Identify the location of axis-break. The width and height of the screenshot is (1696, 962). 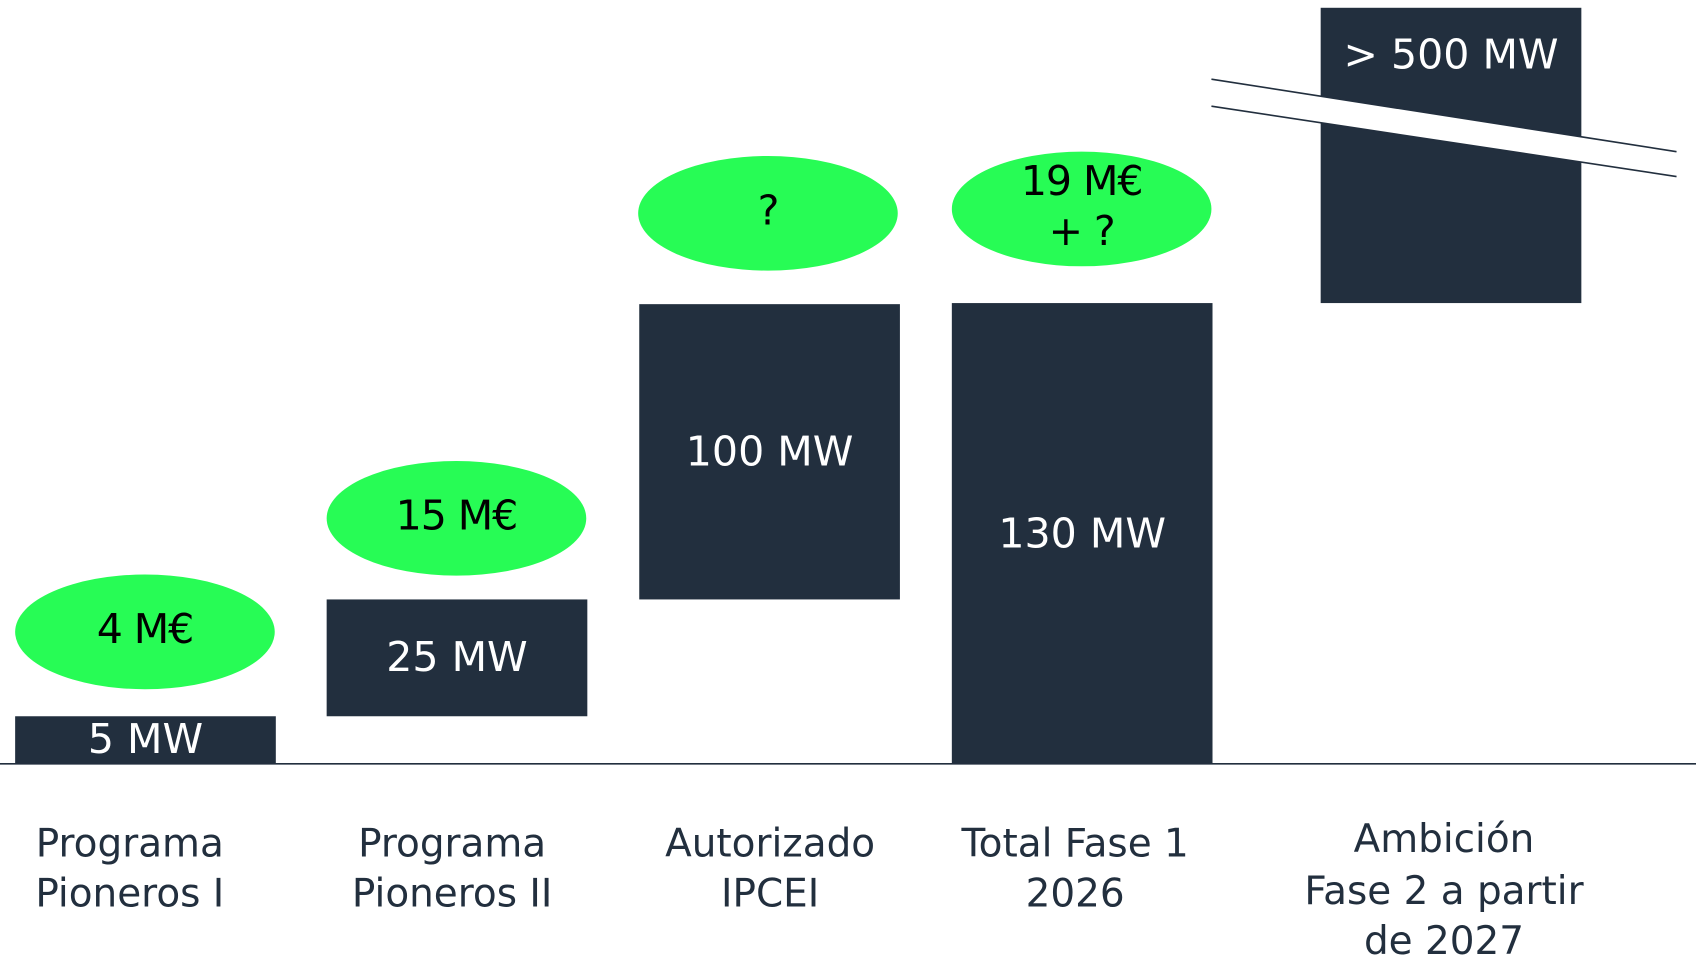
(1444, 128).